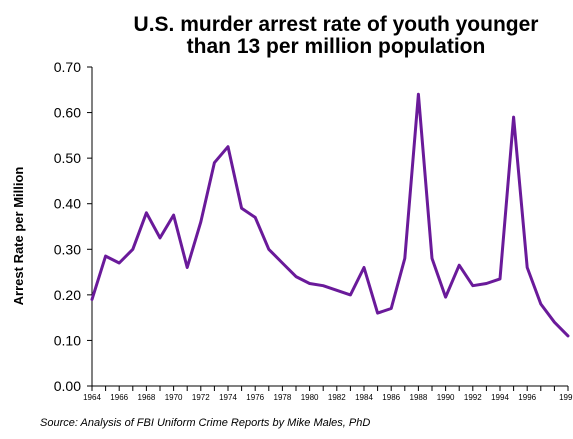 The height and width of the screenshot is (439, 573). Describe the element at coordinates (67, 158) in the screenshot. I see `y-tick-label: 0.50` at that location.